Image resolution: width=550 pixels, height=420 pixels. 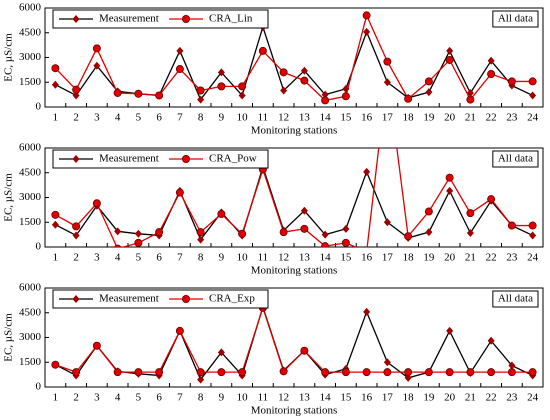 I want to click on x-tick-label: 21, so click(x=470, y=118).